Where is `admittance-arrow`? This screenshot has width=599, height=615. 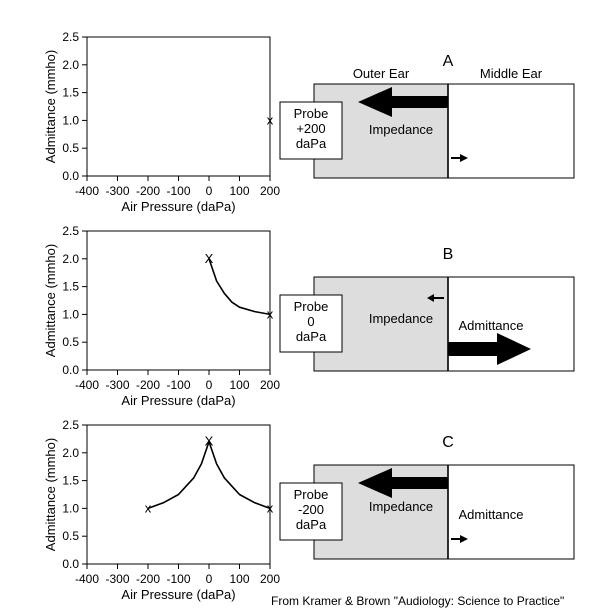 admittance-arrow is located at coordinates (489, 349).